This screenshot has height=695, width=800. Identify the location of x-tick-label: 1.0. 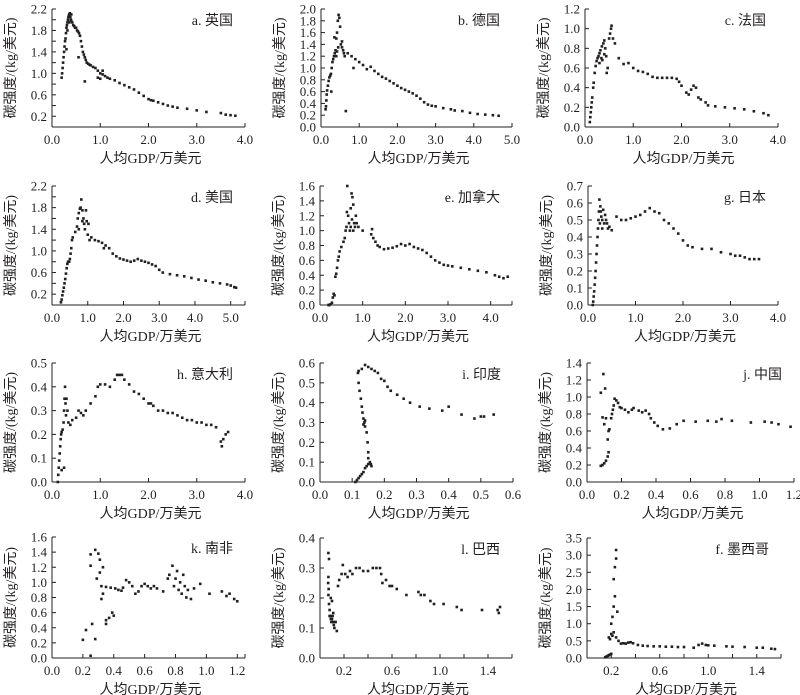
(206, 670).